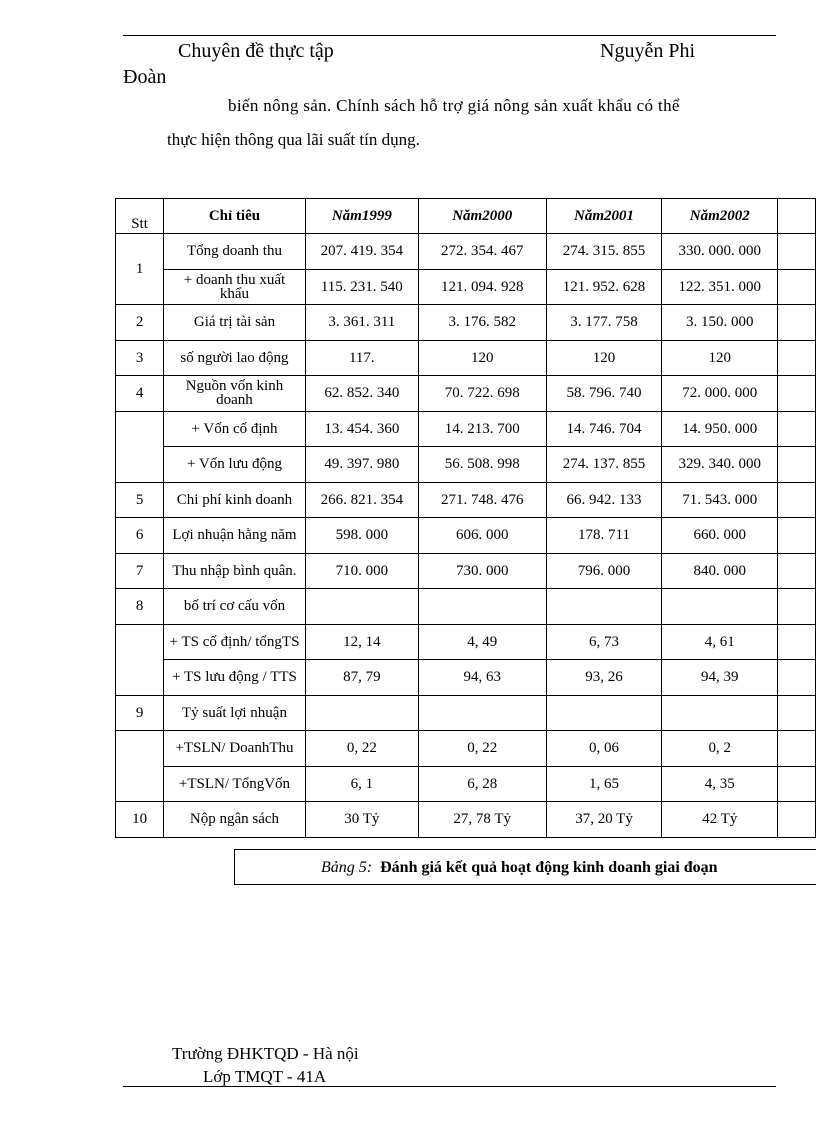 The width and height of the screenshot is (816, 1123). What do you see at coordinates (604, 428) in the screenshot?
I see `value-cell: 14. 746. 704` at bounding box center [604, 428].